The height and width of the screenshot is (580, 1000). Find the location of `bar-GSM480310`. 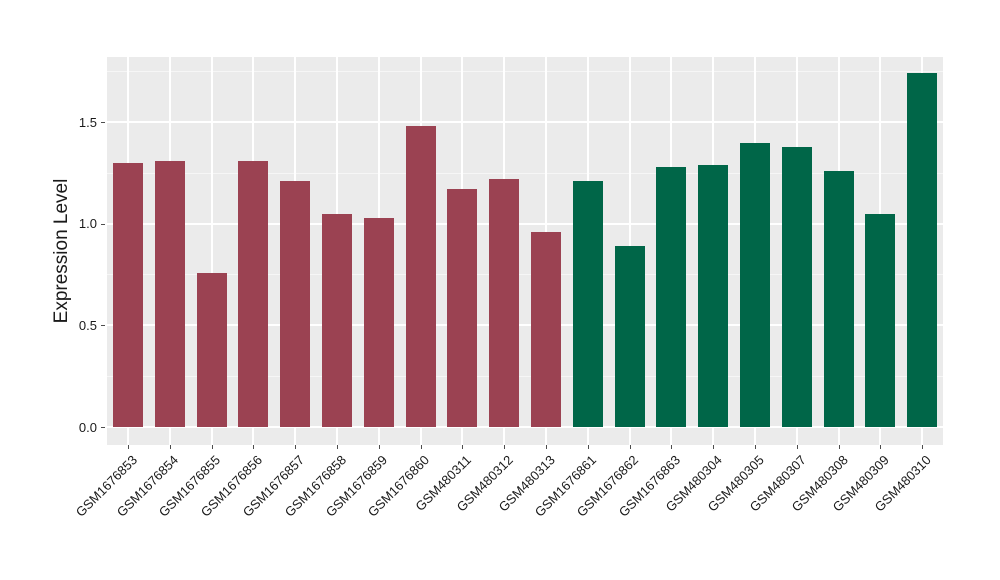

bar-GSM480310 is located at coordinates (922, 250).